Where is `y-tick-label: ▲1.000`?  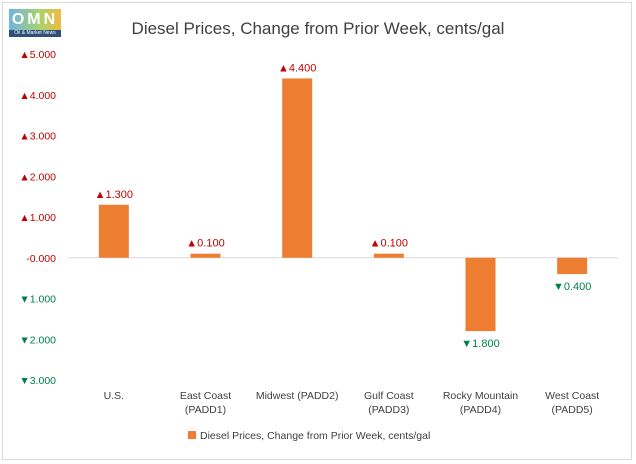 y-tick-label: ▲1.000 is located at coordinates (37, 218).